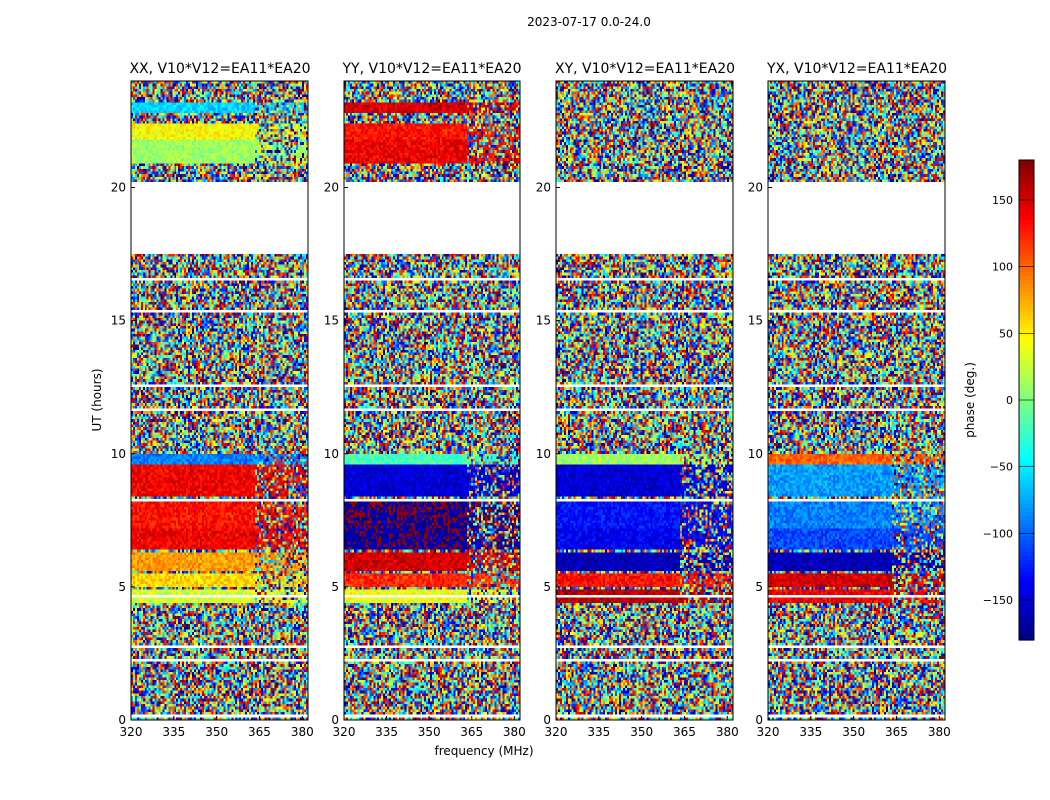  I want to click on colorbar-tick-label: 150, so click(1002, 200).